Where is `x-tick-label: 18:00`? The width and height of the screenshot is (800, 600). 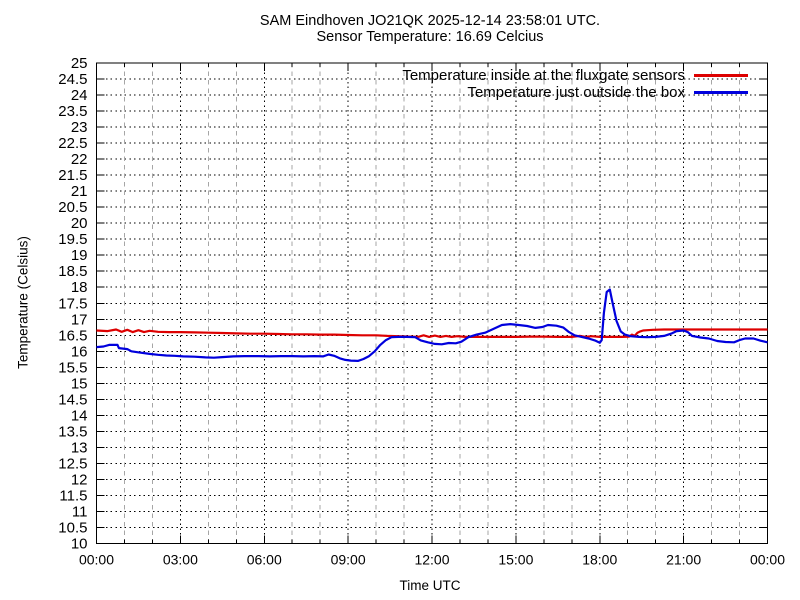 x-tick-label: 18:00 is located at coordinates (599, 560).